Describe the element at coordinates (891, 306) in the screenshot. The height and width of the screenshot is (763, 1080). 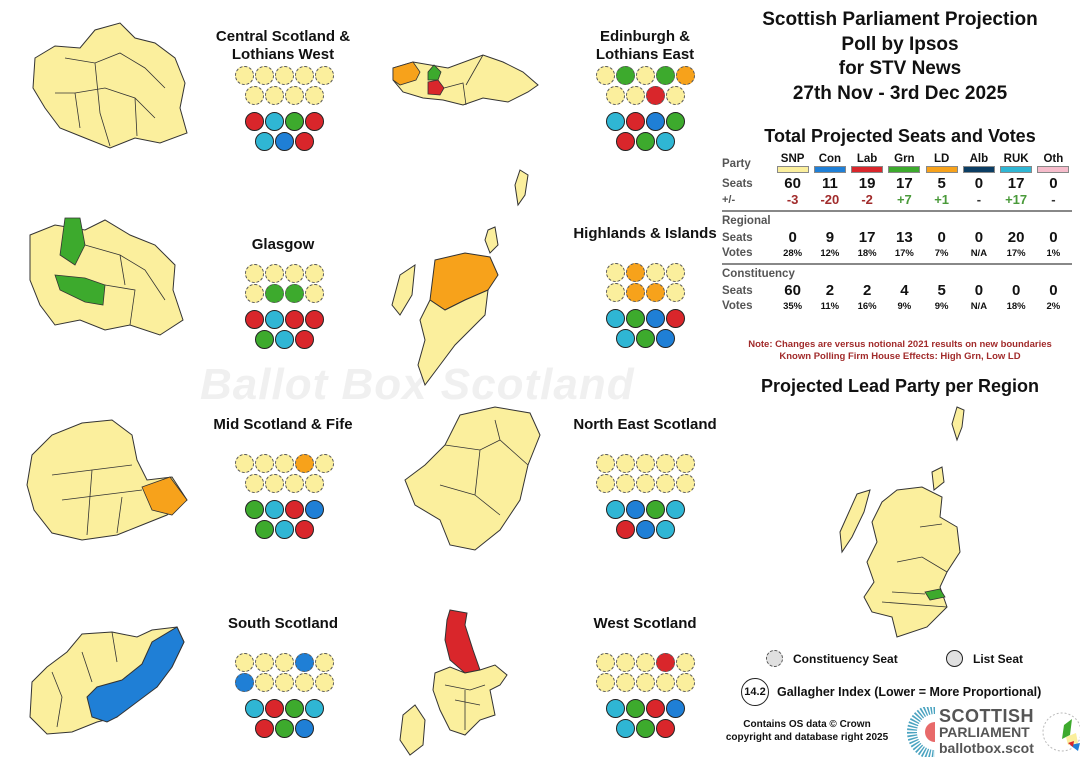
I see `constituency-votes-row: Votes 35% 11% 16% 9% 9% N/A 18% 2%` at that location.